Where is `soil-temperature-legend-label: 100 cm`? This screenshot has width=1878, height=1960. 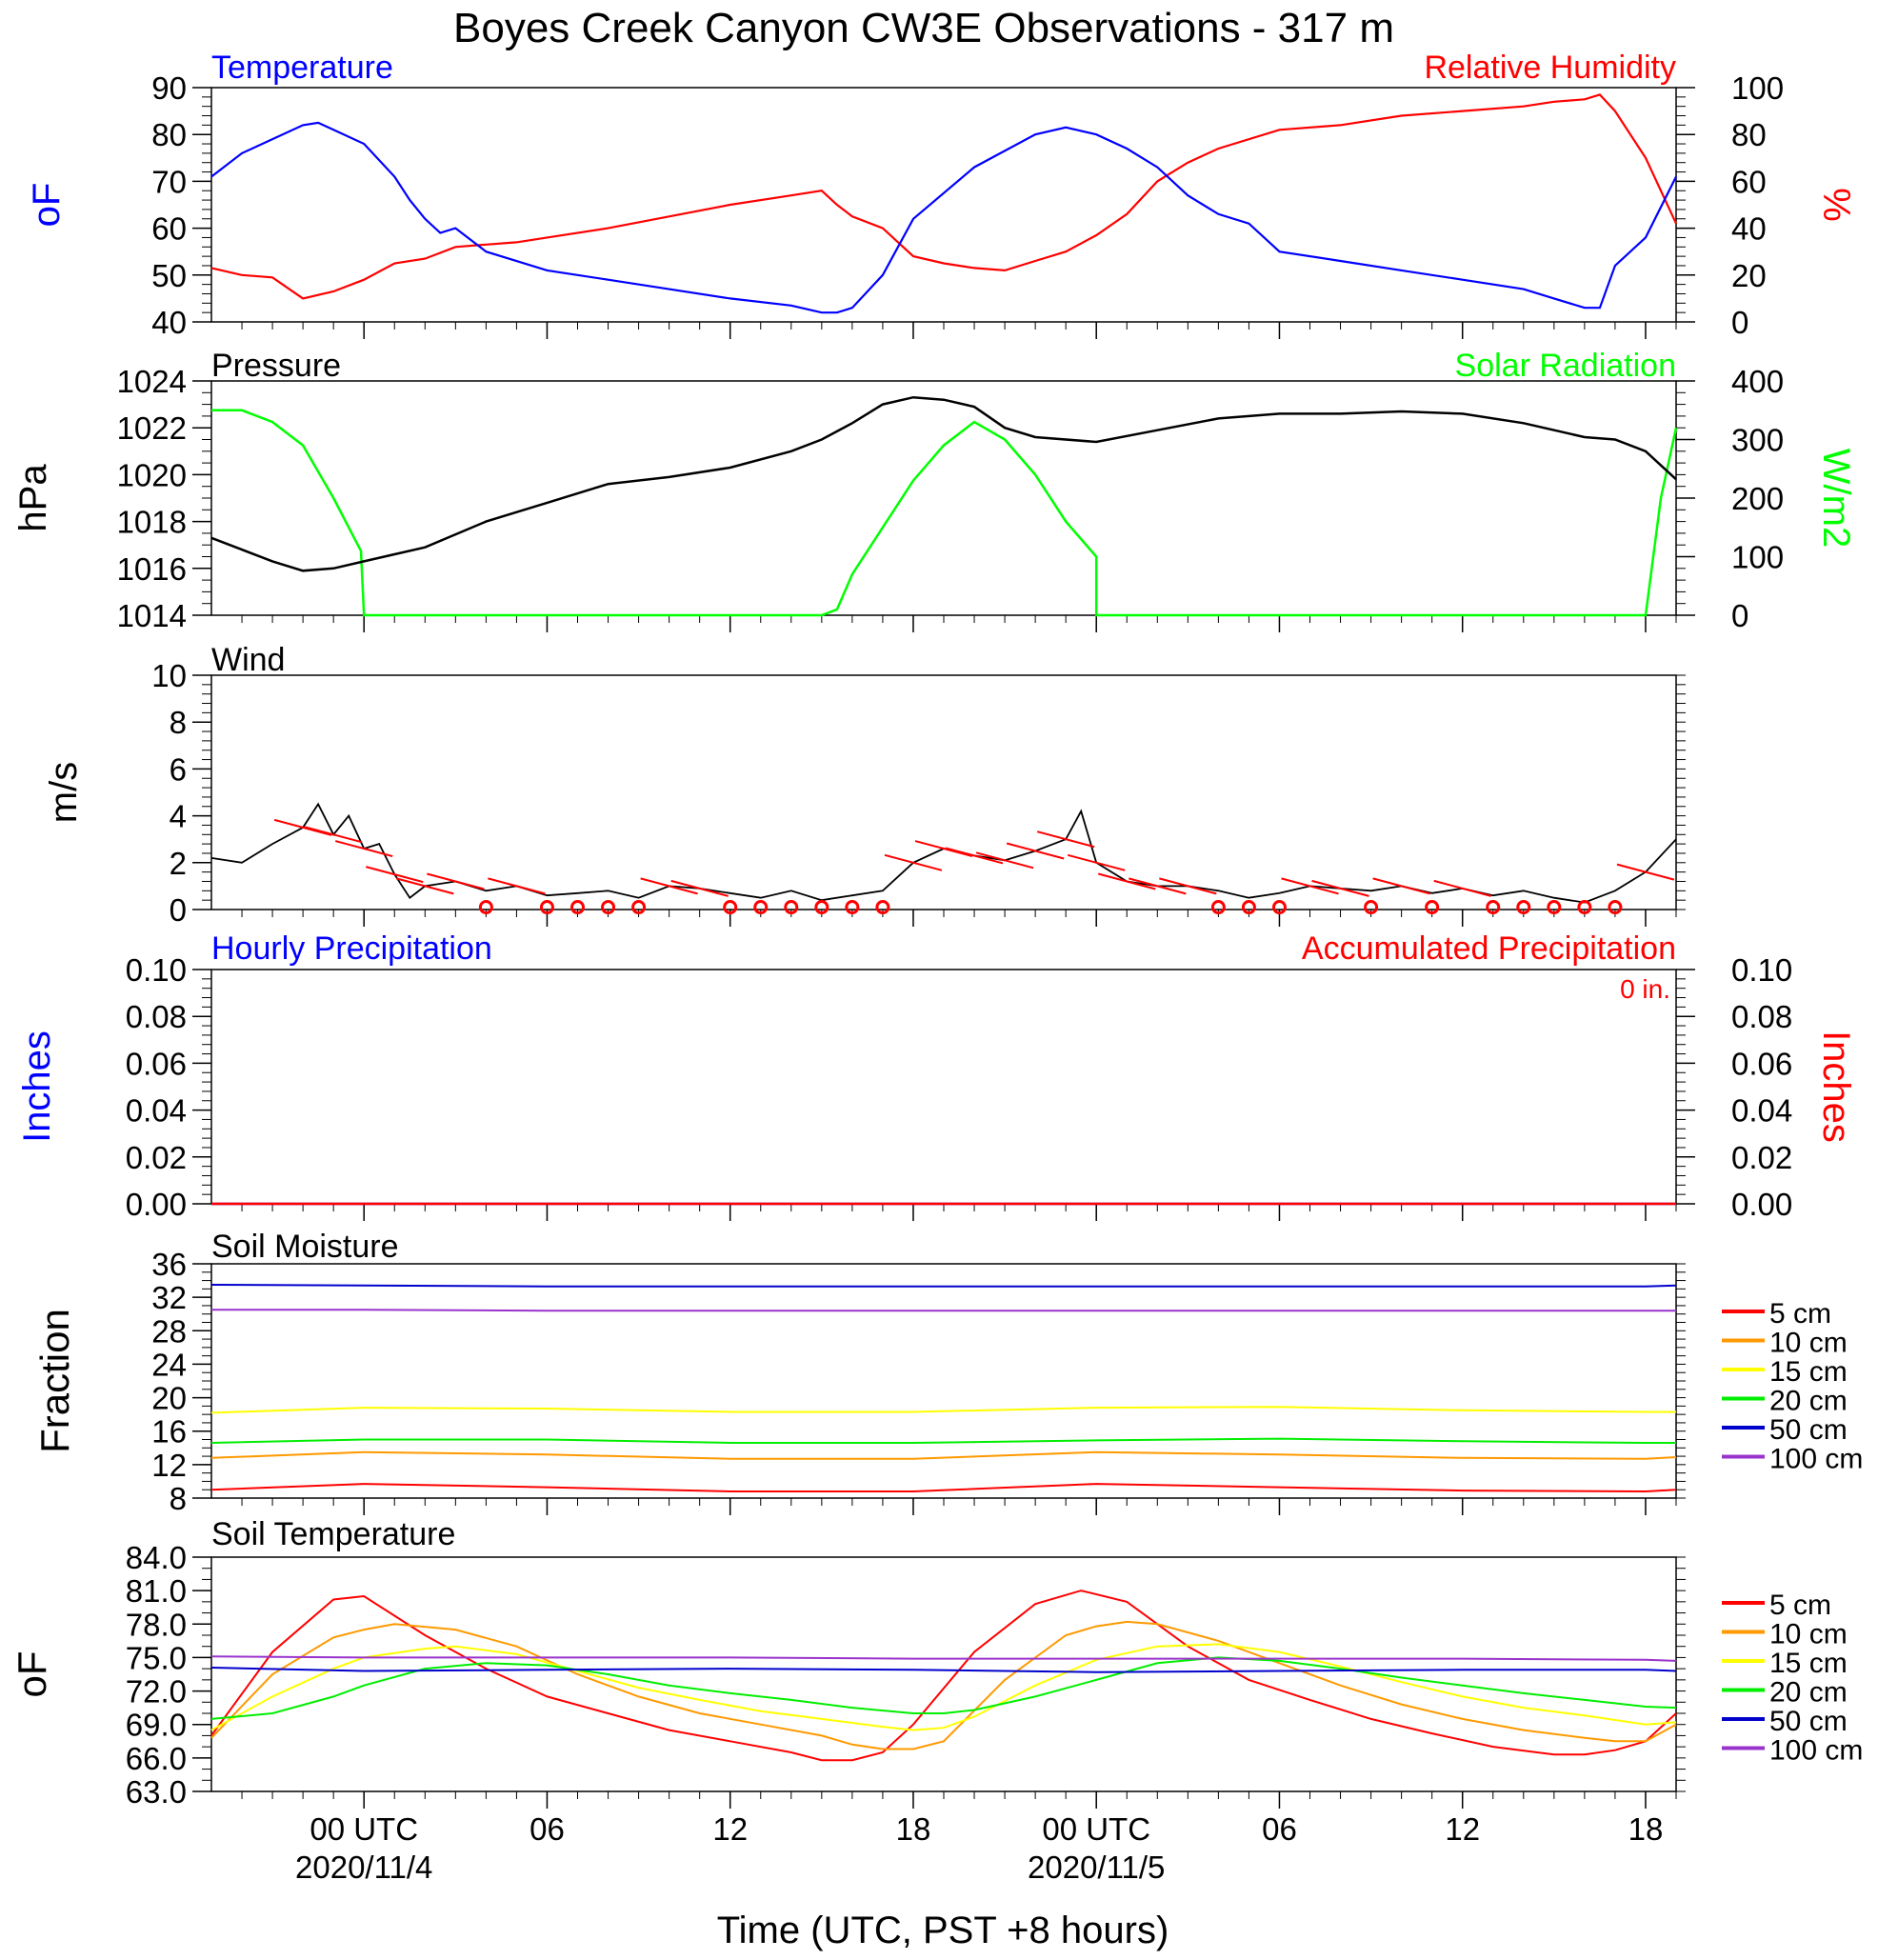
soil-temperature-legend-label: 100 cm is located at coordinates (1816, 1751).